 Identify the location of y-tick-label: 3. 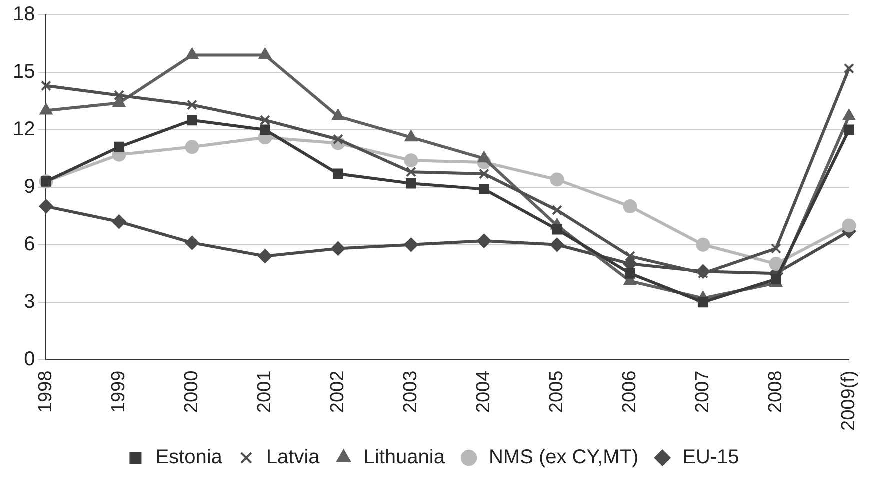
(30, 301).